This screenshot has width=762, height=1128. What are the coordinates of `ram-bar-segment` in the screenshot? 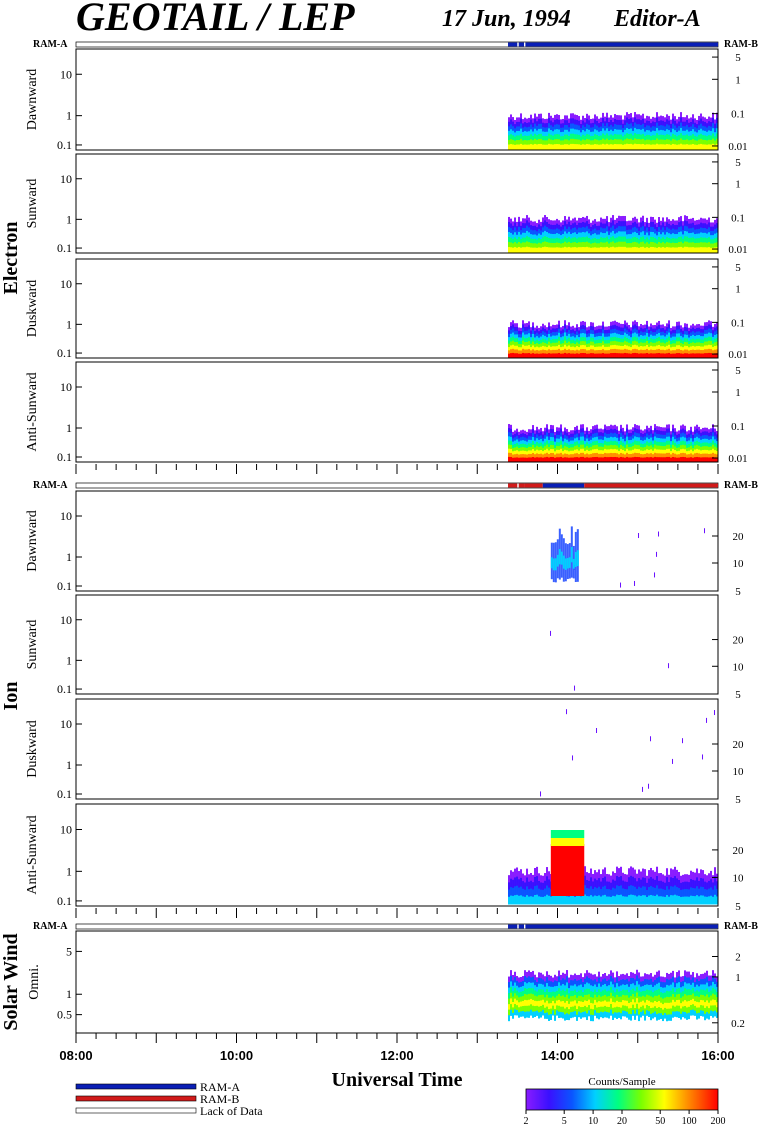 It's located at (521, 926).